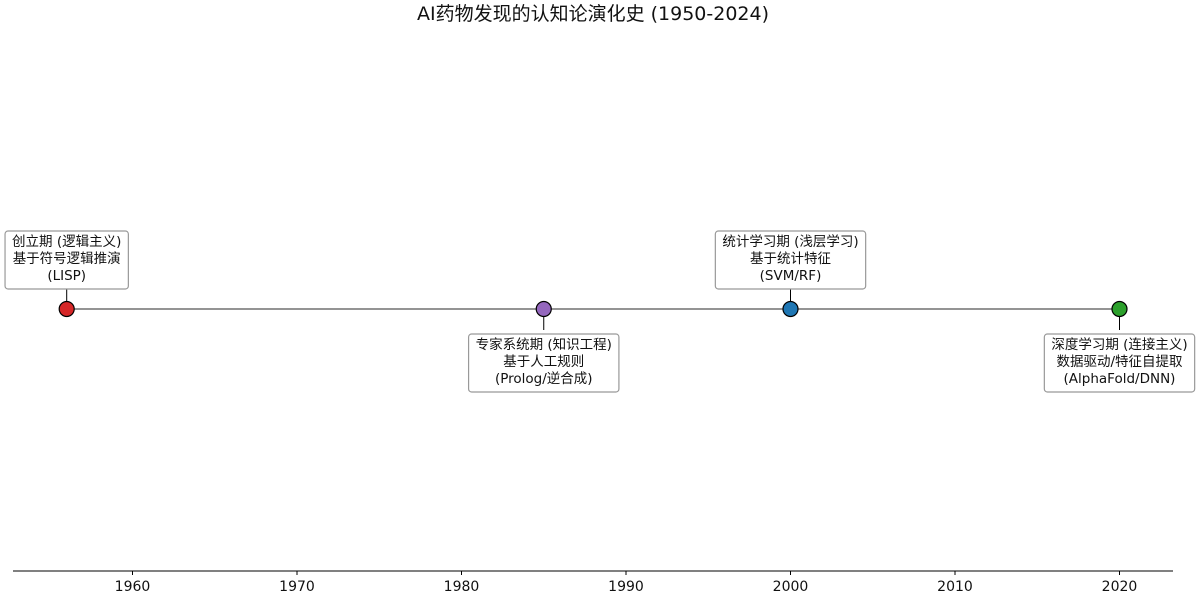  Describe the element at coordinates (593, 14) in the screenshot. I see `chart-title: AI药物发现的认知论演化史 (1950-2024)` at that location.